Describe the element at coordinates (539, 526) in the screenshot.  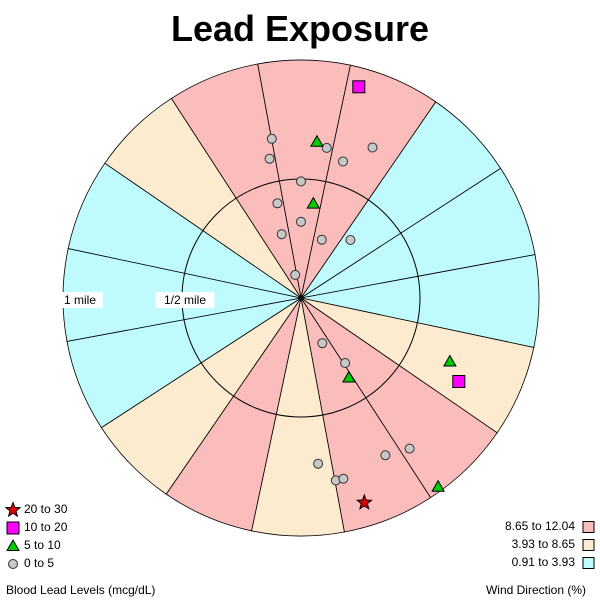
I see `legend-label-high: 8.65 to 12.04` at that location.